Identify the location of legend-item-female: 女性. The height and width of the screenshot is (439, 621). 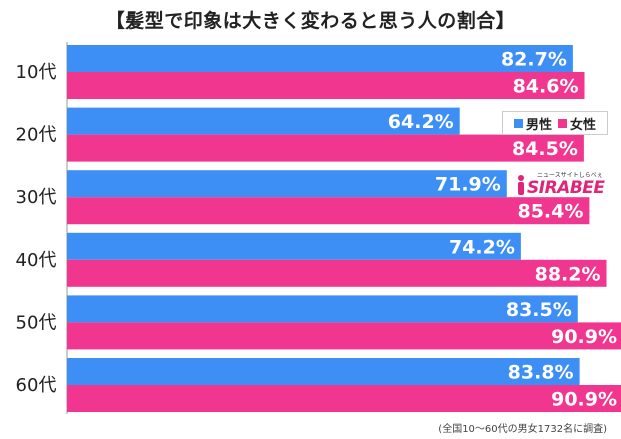
(577, 123).